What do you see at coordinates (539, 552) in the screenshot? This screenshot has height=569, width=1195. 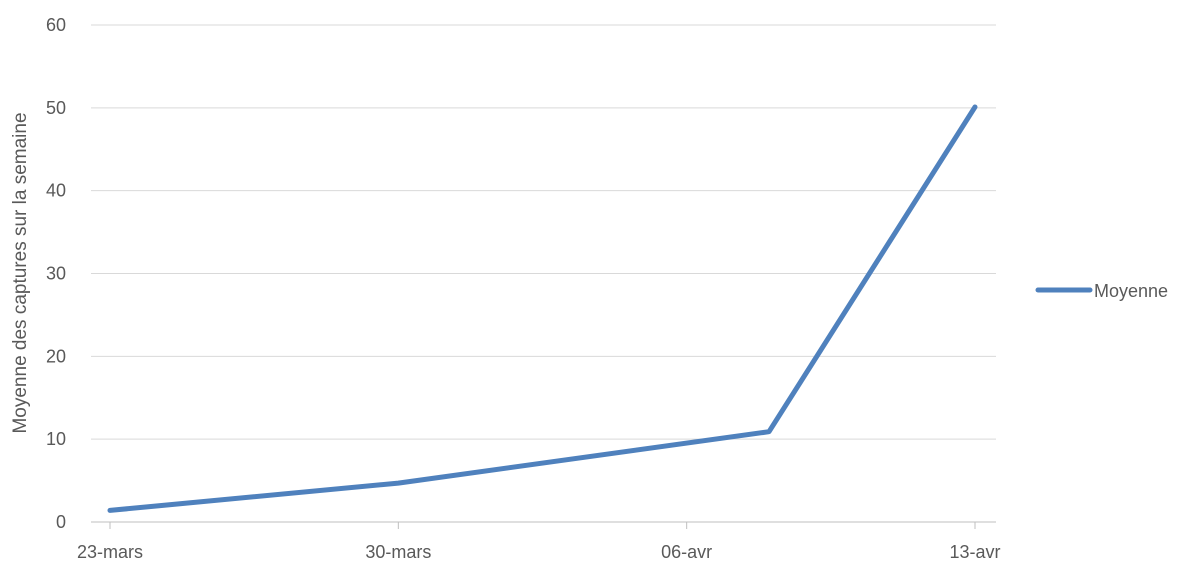 I see `x-tick-labels: 23-mars 30-mars 06-avr 13-avr` at bounding box center [539, 552].